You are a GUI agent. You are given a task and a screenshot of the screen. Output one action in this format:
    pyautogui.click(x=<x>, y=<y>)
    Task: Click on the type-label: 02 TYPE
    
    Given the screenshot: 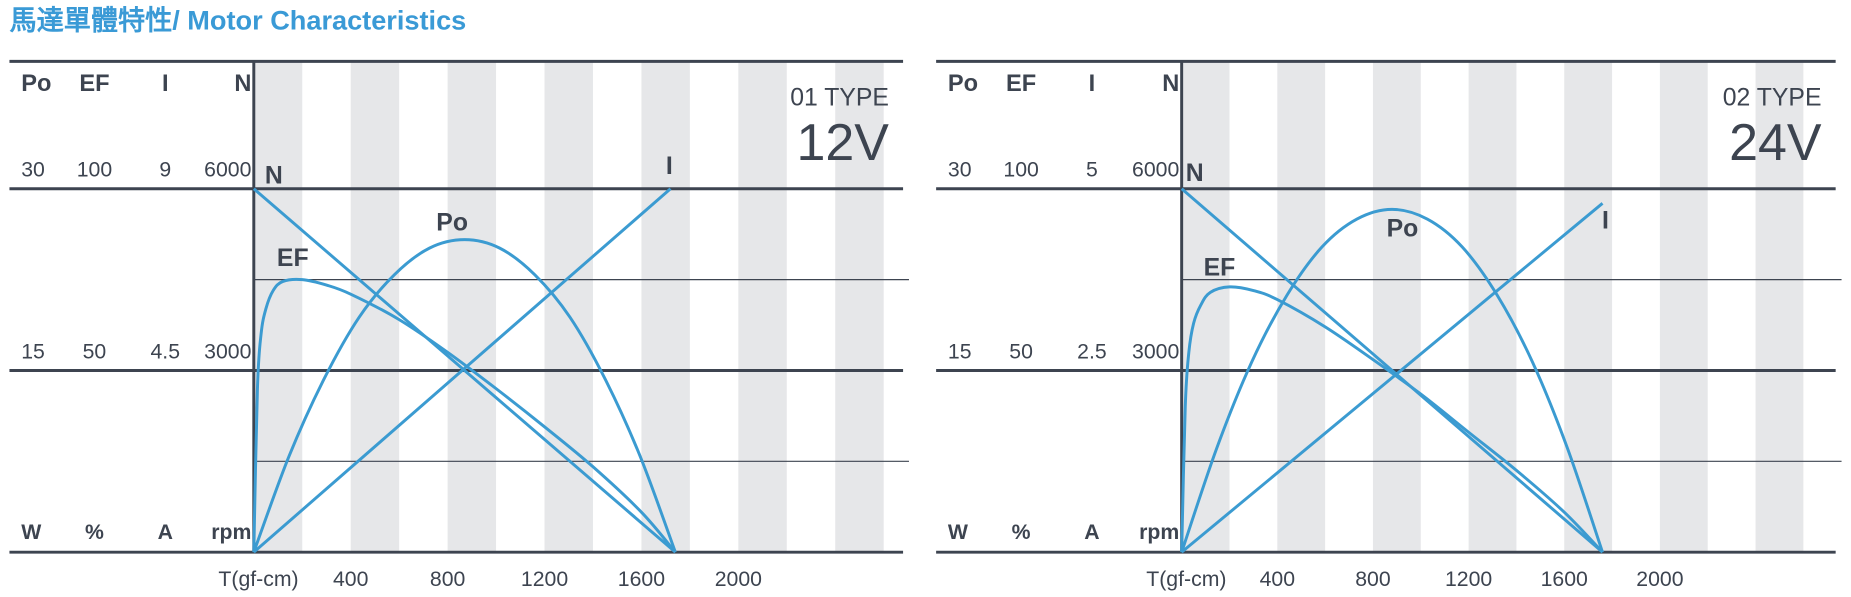 What is the action you would take?
    pyautogui.click(x=1772, y=98)
    